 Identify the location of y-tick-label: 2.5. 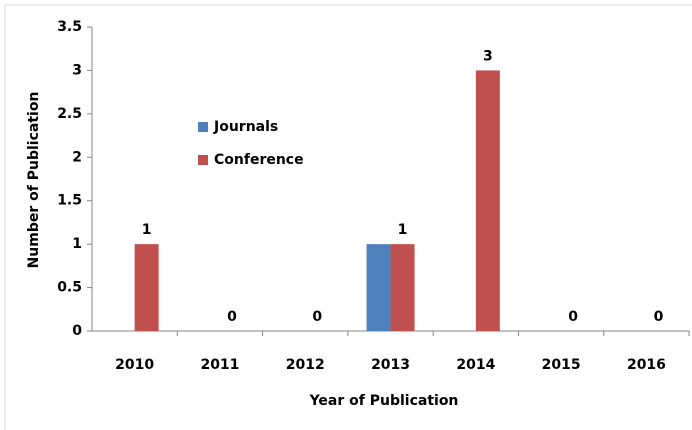
(69, 114).